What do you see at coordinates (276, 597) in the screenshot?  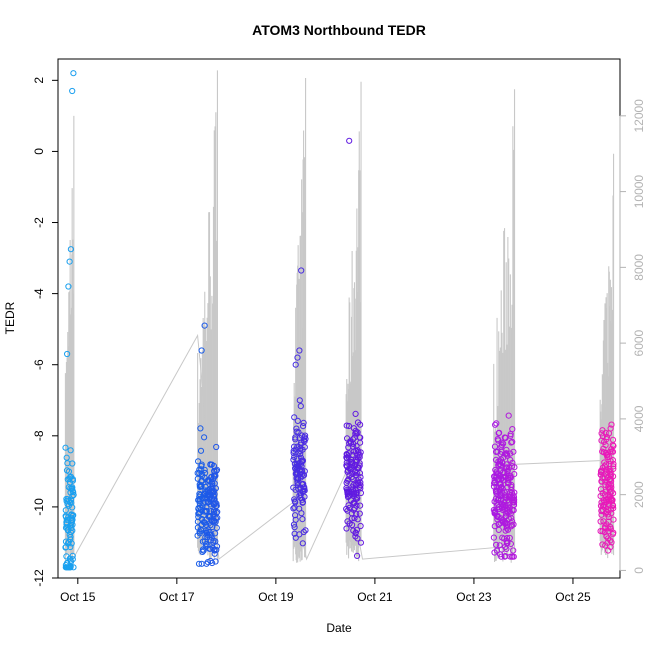 I see `x-tick-label: Oct 19` at bounding box center [276, 597].